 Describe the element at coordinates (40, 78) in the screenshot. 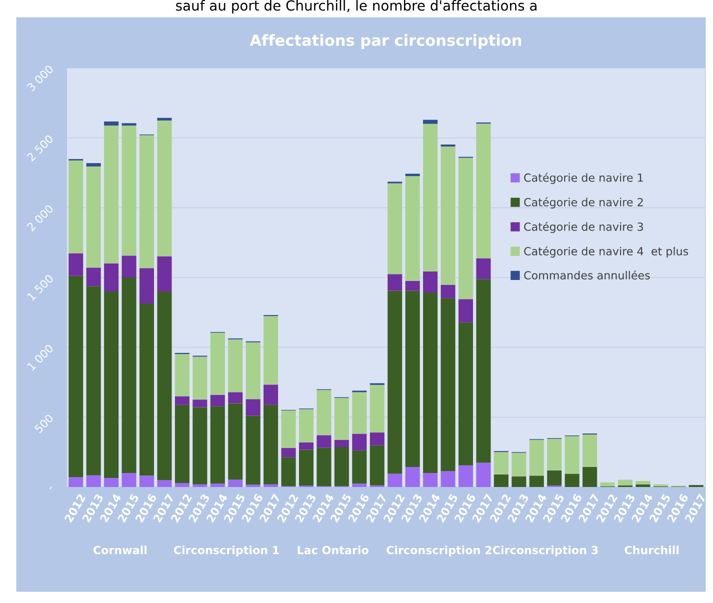

I see `y-tick-label: 3 000` at that location.